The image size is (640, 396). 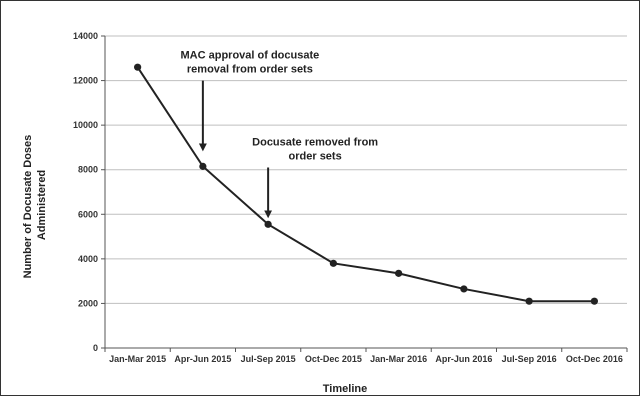 What do you see at coordinates (250, 56) in the screenshot?
I see `annotation-0-line-0: MAC approval of docusate` at bounding box center [250, 56].